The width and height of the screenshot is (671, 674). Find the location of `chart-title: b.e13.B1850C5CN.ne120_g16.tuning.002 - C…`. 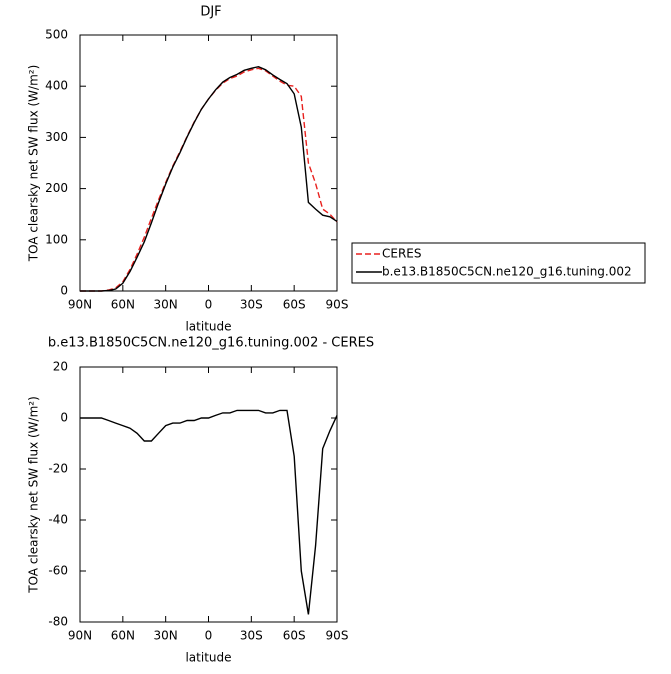

chart-title: b.e13.B1850C5CN.ne120_g16.tuning.002 - C… is located at coordinates (211, 343).